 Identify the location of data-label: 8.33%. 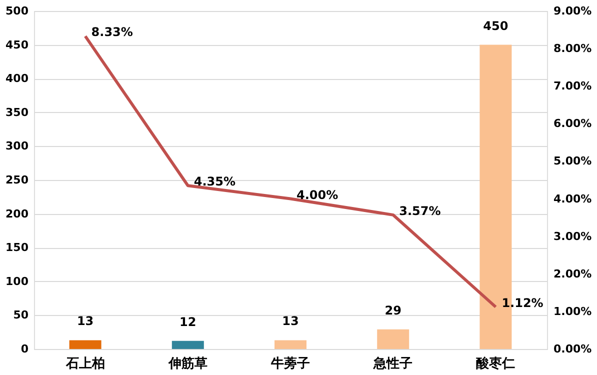
(112, 32).